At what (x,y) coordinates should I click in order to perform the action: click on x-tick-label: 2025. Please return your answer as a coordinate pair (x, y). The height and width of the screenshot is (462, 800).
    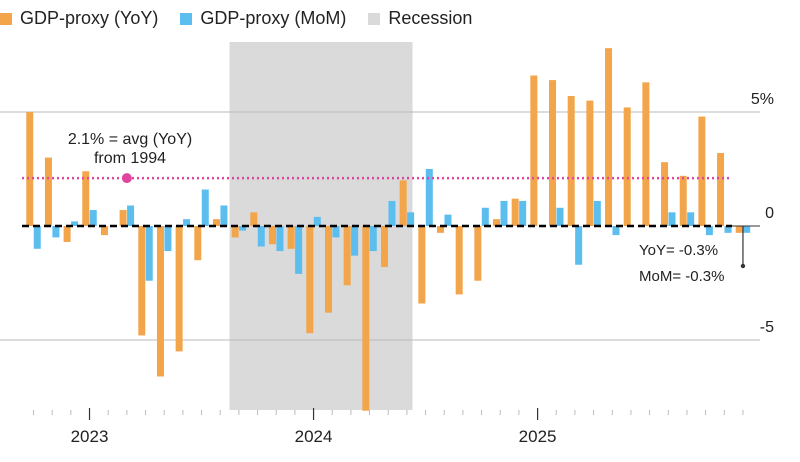
    Looking at the image, I should click on (538, 436).